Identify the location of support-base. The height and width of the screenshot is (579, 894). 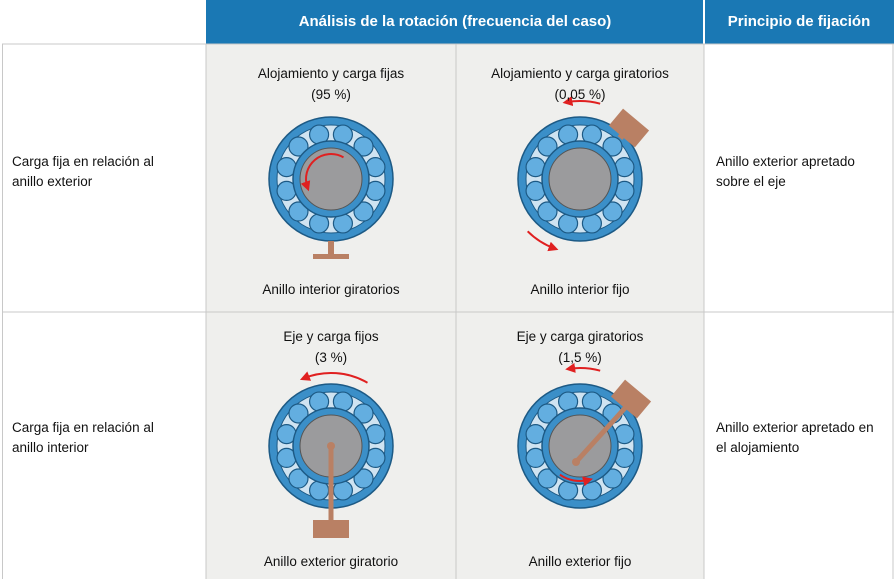
(331, 256).